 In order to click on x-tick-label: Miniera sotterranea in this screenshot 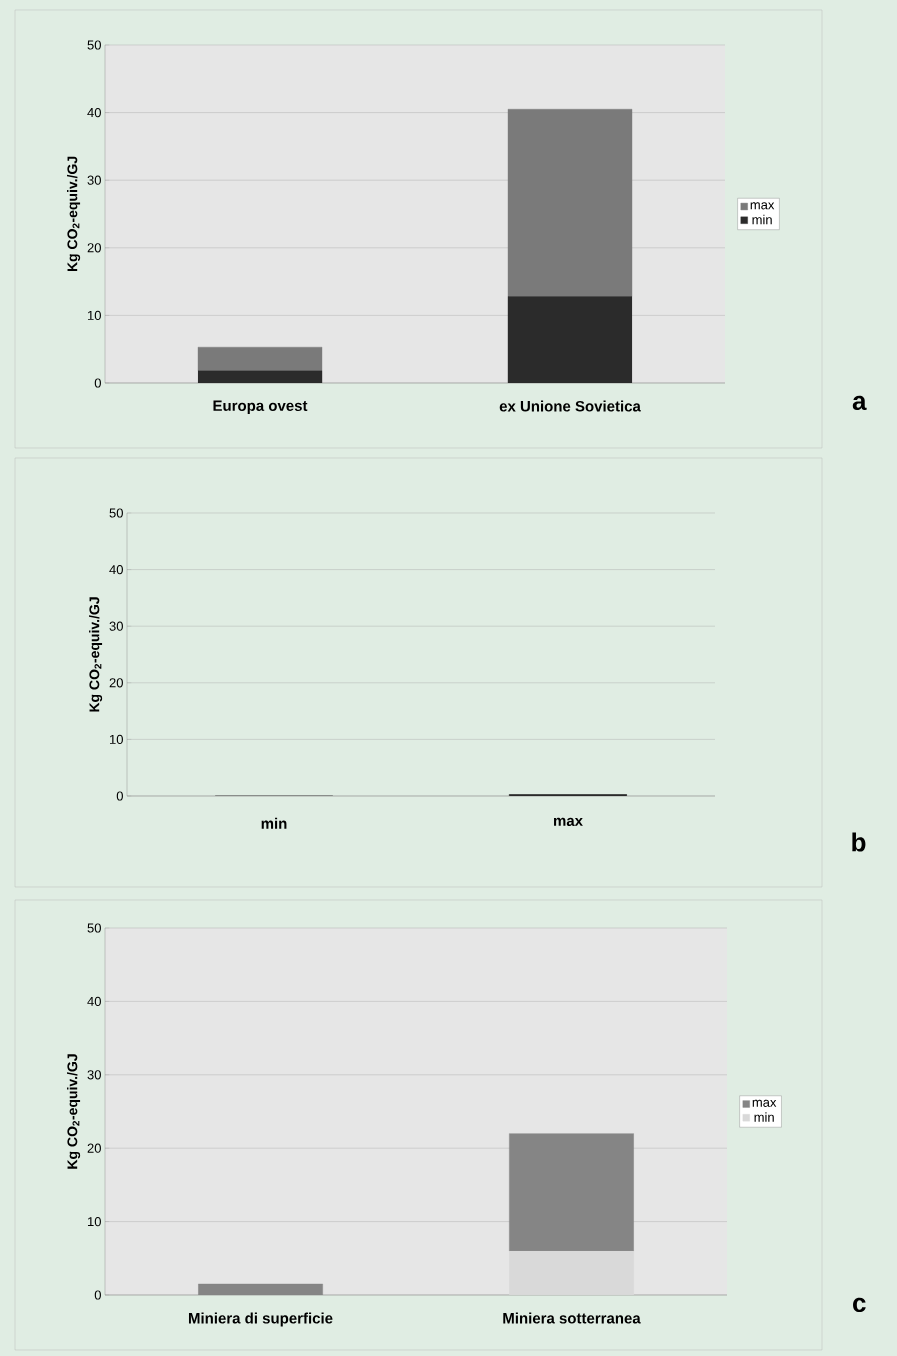, I will do `click(572, 1318)`.